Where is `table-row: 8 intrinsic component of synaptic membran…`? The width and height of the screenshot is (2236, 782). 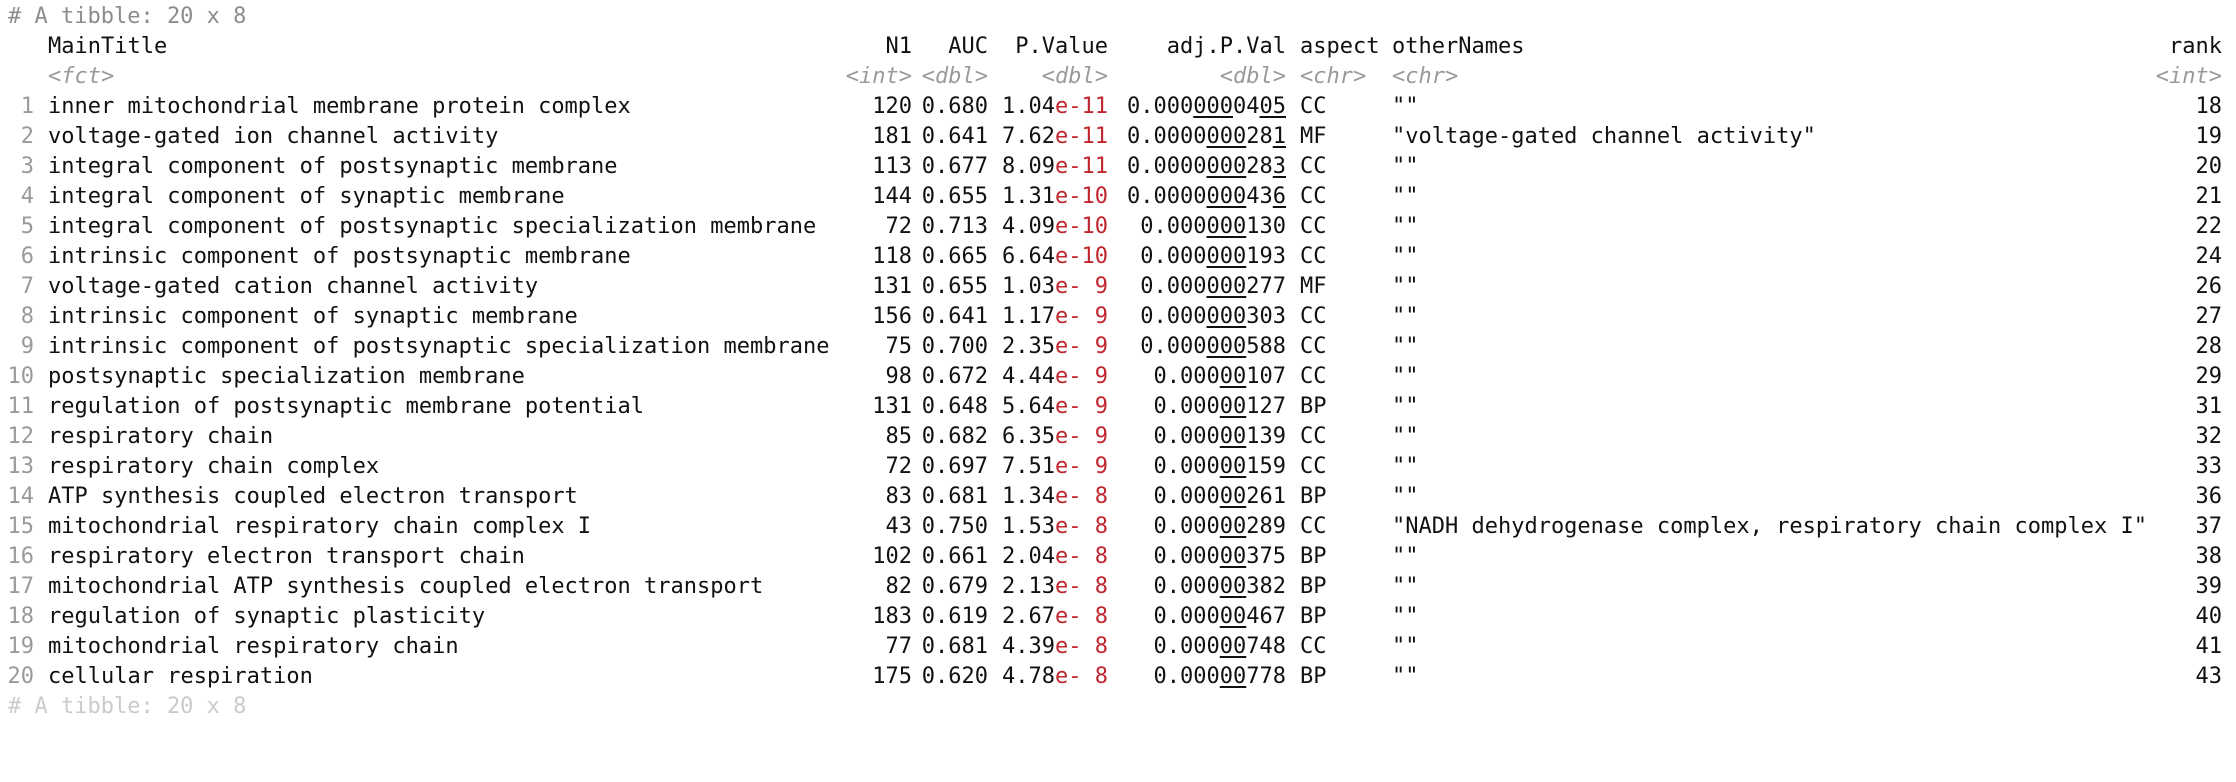
table-row: 8 intrinsic component of synaptic membran… is located at coordinates (1118, 317).